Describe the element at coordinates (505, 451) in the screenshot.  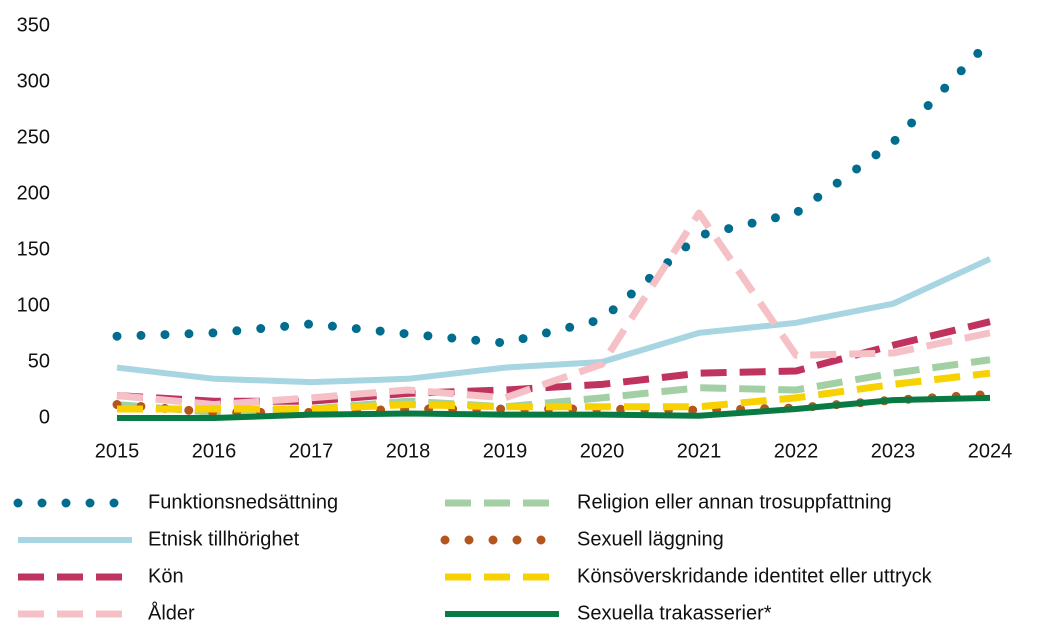
I see `x-tick-label: 2019` at that location.